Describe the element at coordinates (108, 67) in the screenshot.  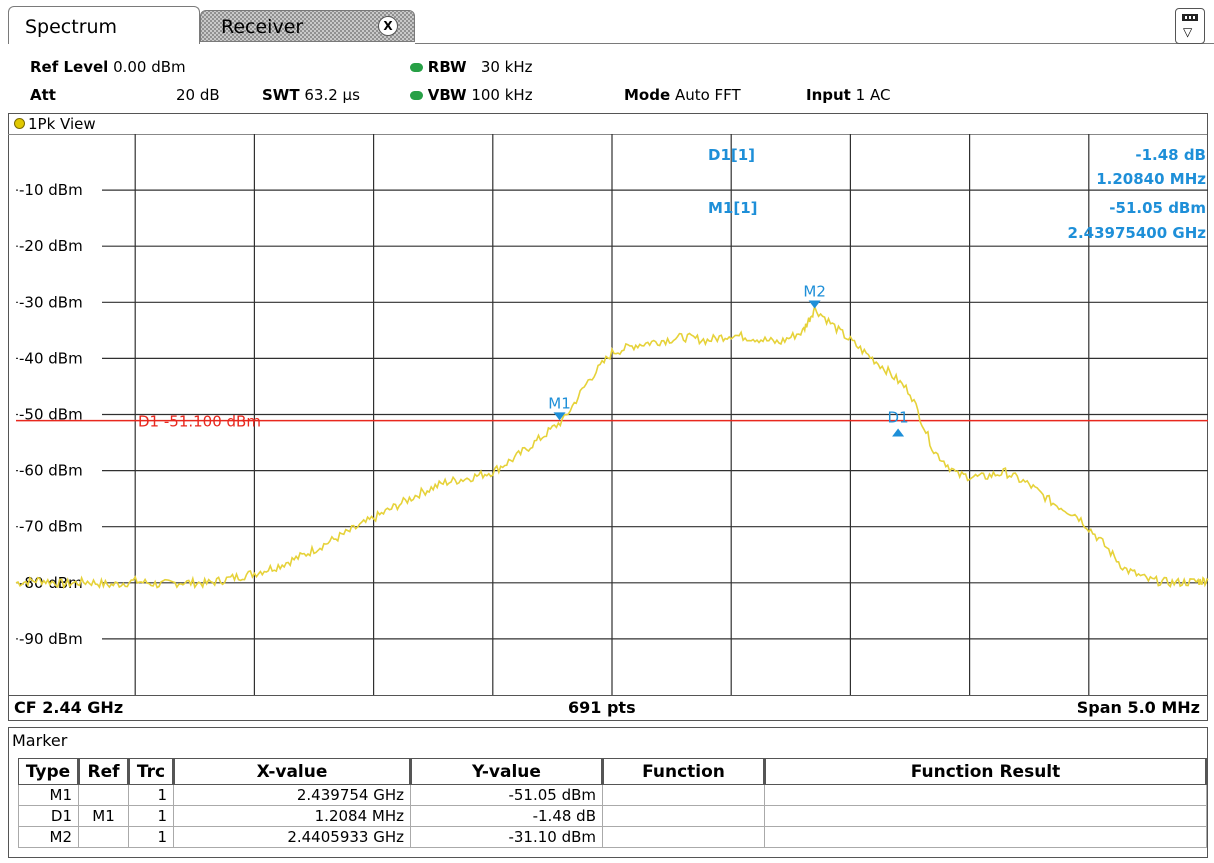
I see `ref-level: Ref Level 0.00 dBm` at that location.